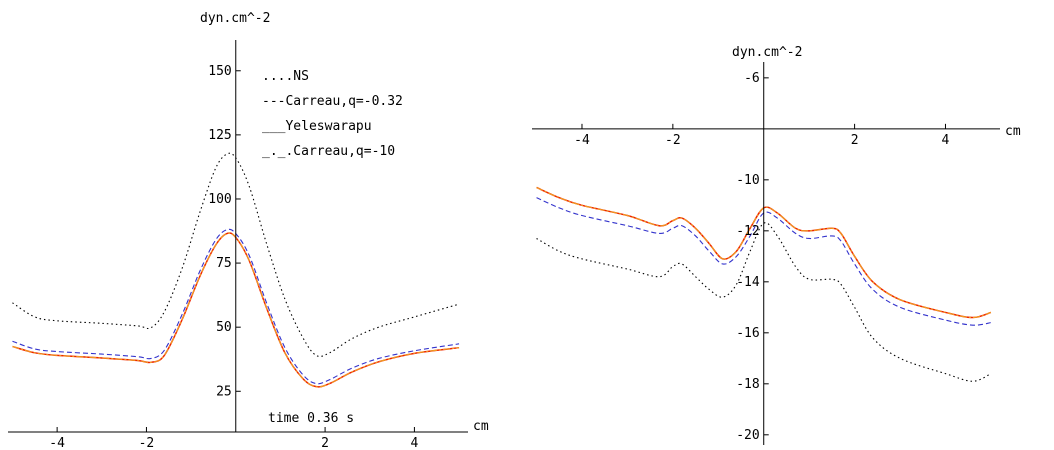 This screenshot has height=450, width=1054. I want to click on left-y-axis-label: dyn.cm^-2, so click(235, 18).